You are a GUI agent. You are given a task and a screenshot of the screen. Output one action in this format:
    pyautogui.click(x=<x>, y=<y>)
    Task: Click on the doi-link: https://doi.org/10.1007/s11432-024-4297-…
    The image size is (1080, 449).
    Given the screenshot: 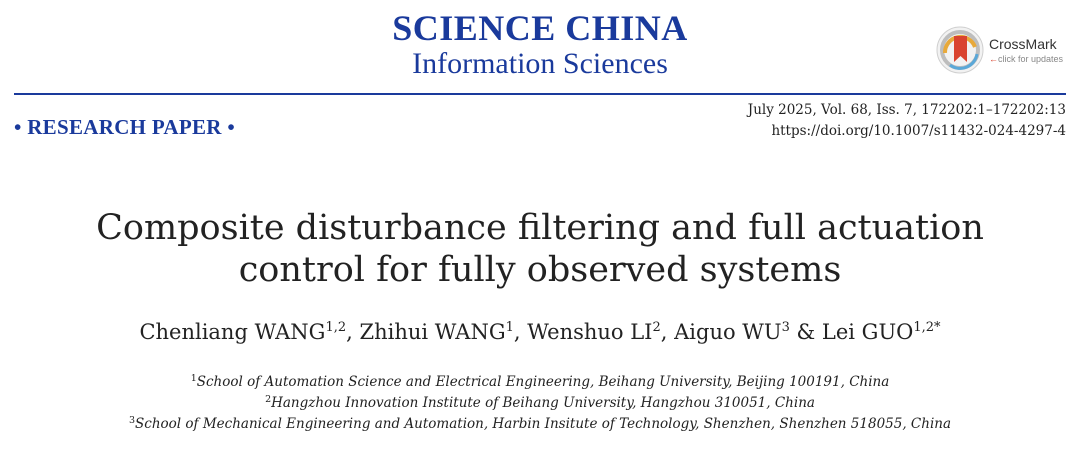 What is the action you would take?
    pyautogui.click(x=918, y=131)
    